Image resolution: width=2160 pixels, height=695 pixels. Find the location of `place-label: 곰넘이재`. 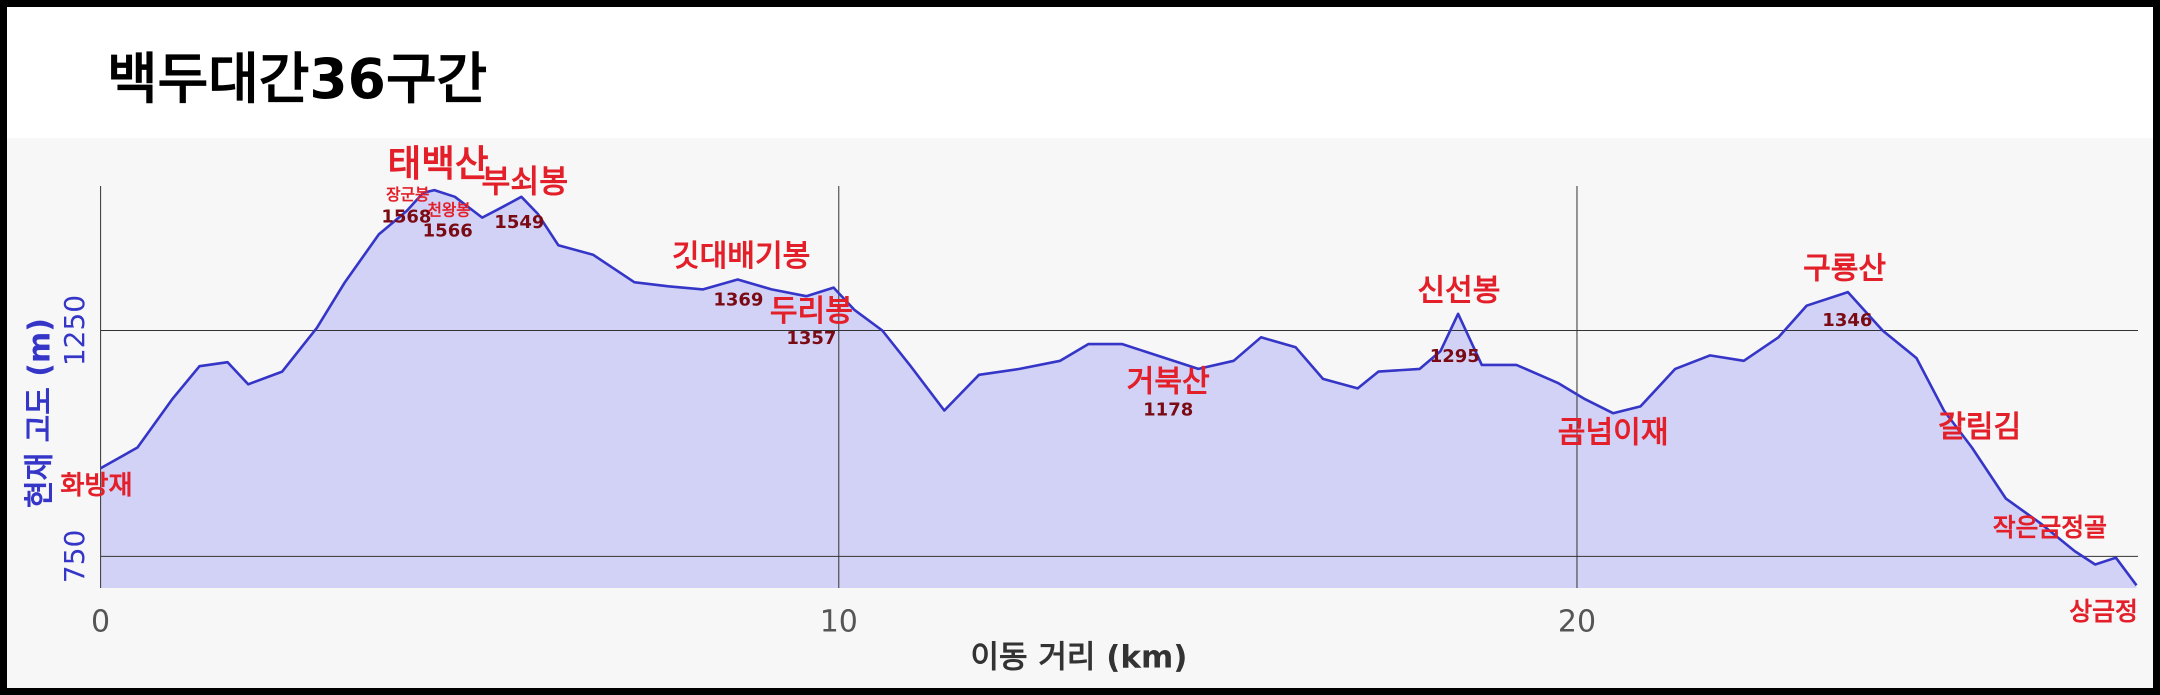

place-label: 곰넘이재 is located at coordinates (1613, 432).